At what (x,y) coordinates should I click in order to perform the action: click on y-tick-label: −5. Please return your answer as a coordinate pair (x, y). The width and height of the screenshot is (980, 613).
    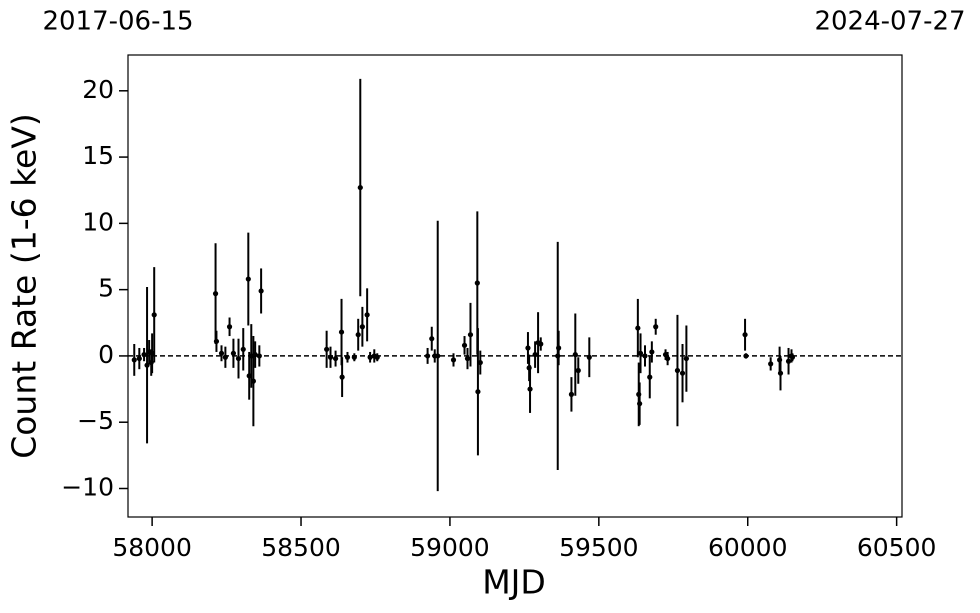
    Looking at the image, I should click on (95, 420).